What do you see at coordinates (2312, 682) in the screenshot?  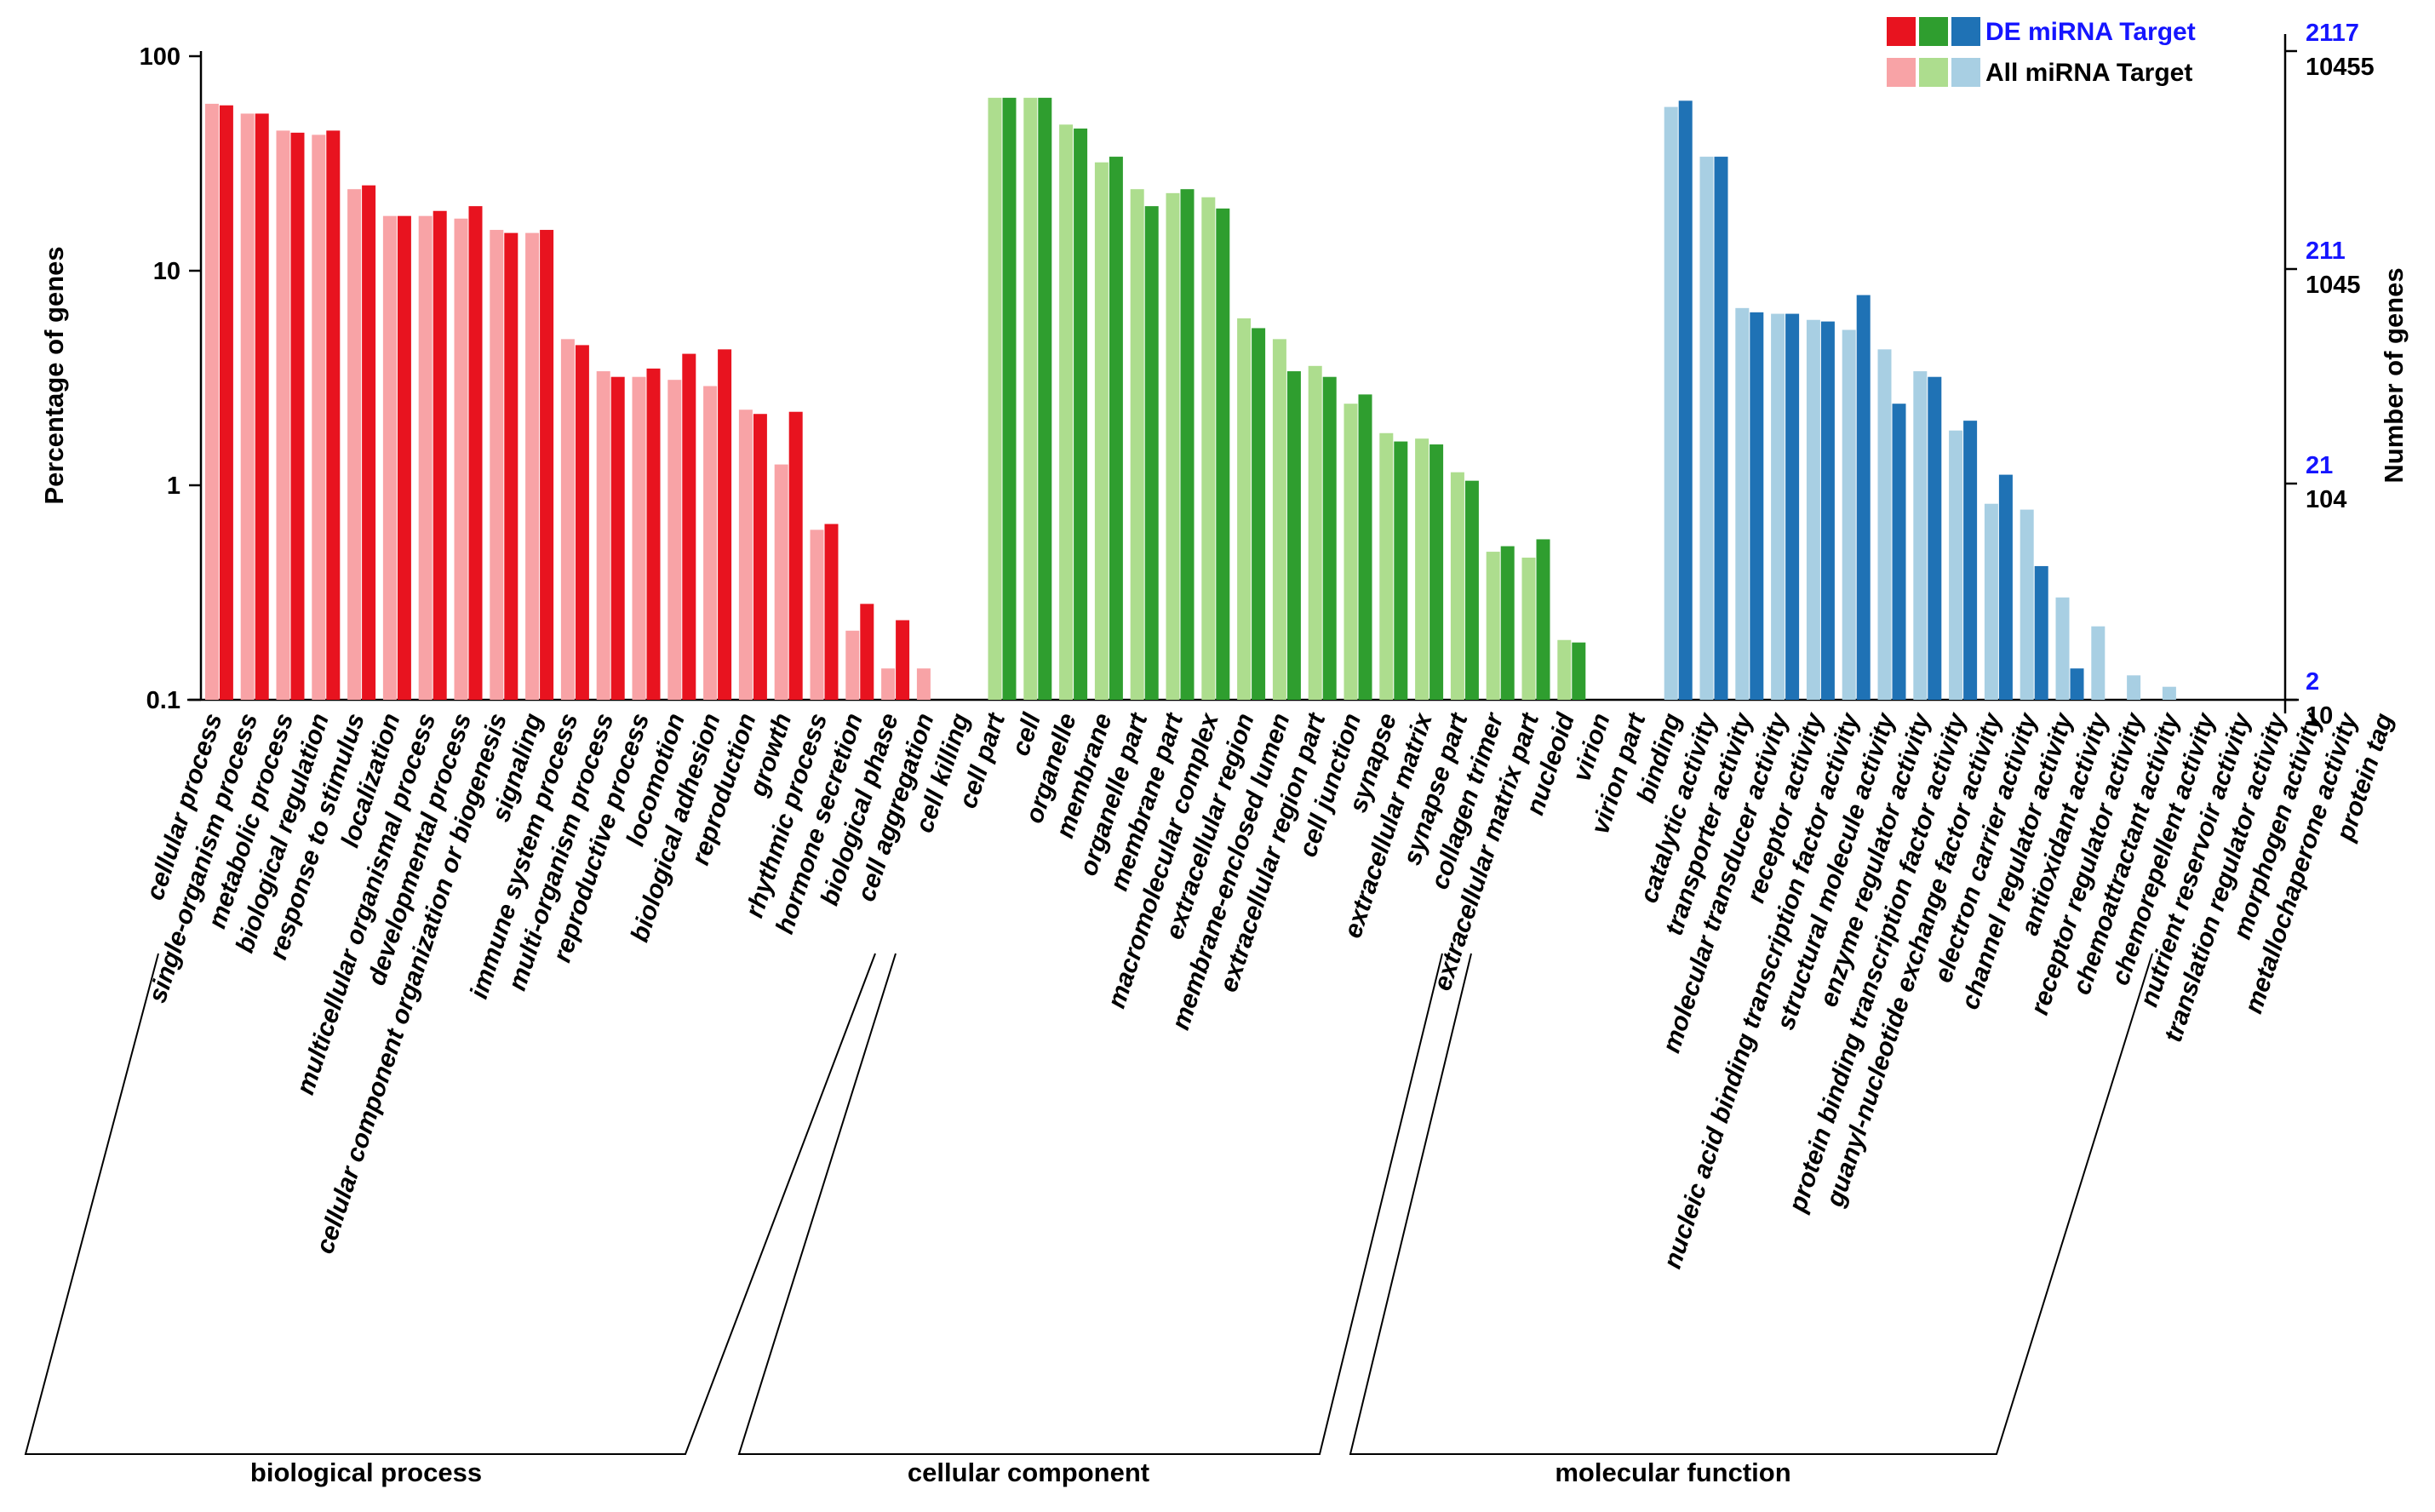 I see `right-tick-label-de: 2` at bounding box center [2312, 682].